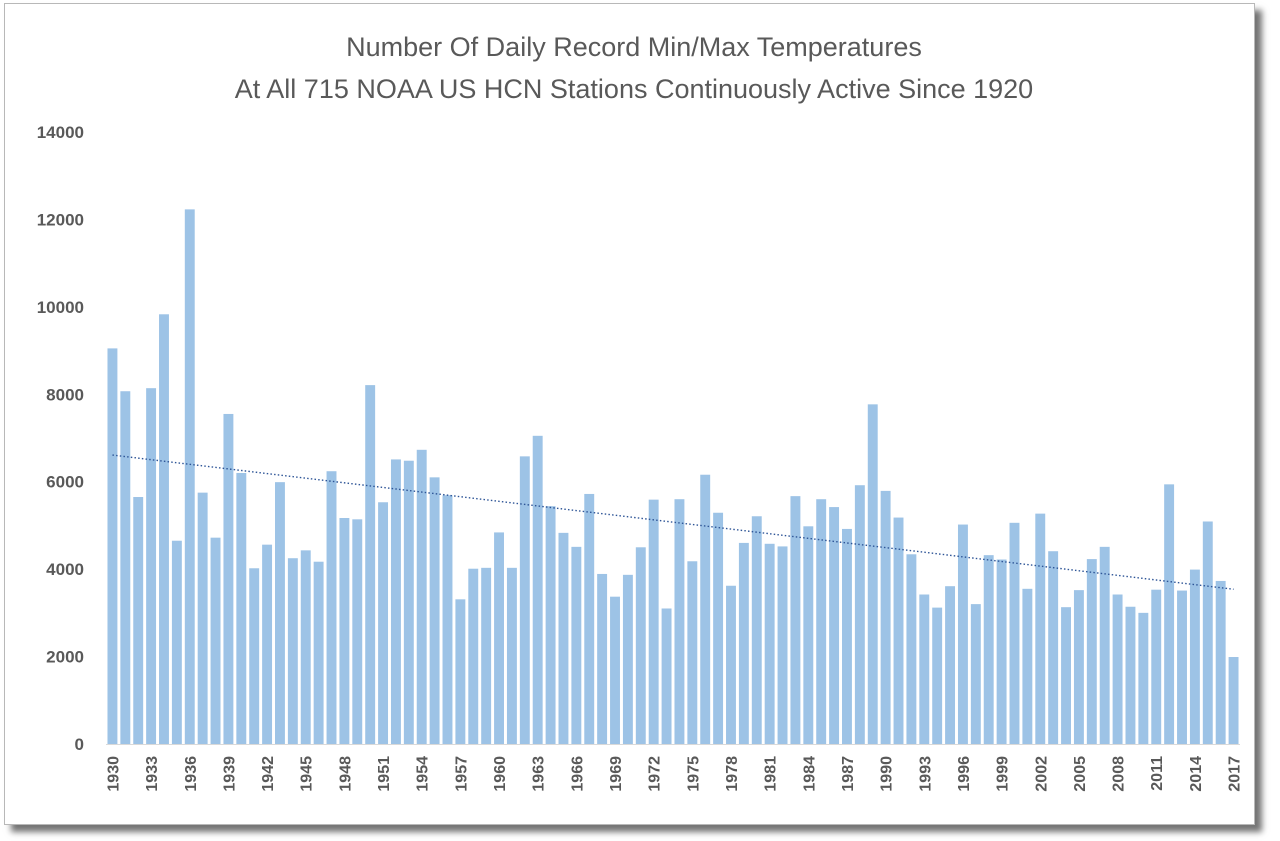 Image resolution: width=1280 pixels, height=841 pixels. I want to click on y-tick-label: 10000, so click(60, 307).